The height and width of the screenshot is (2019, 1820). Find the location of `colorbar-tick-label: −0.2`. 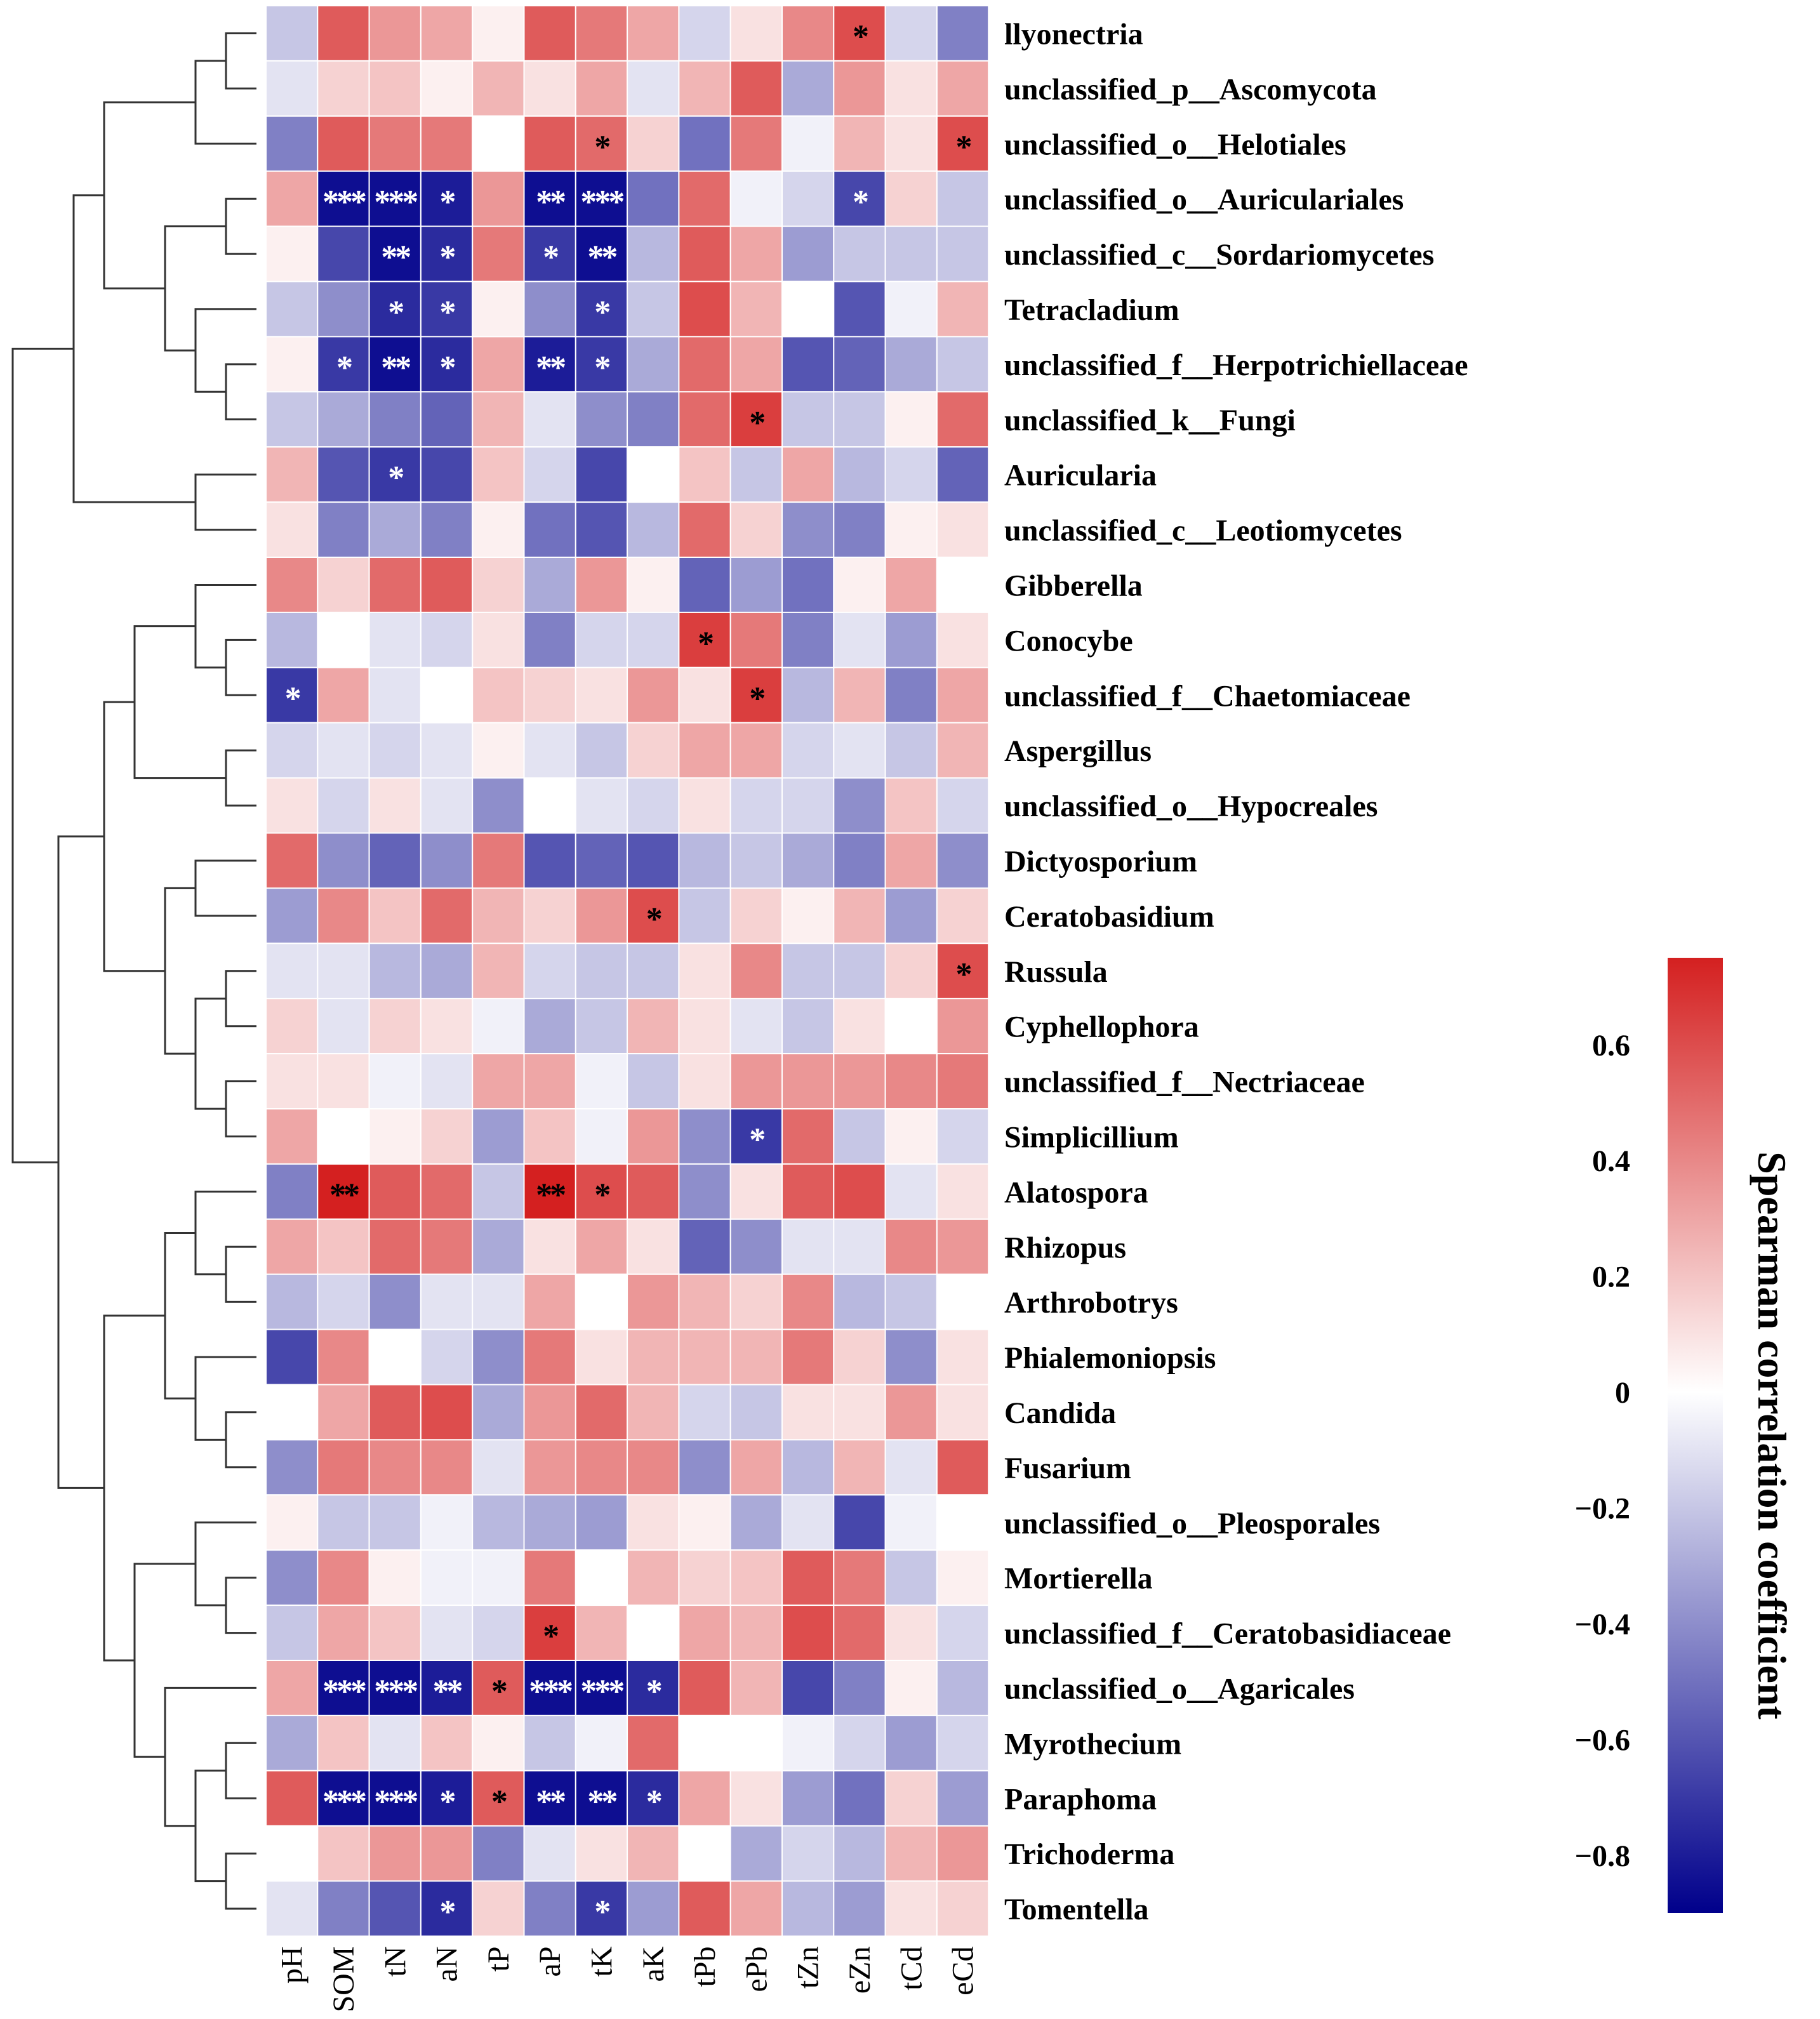

colorbar-tick-label: −0.2 is located at coordinates (1602, 1509).